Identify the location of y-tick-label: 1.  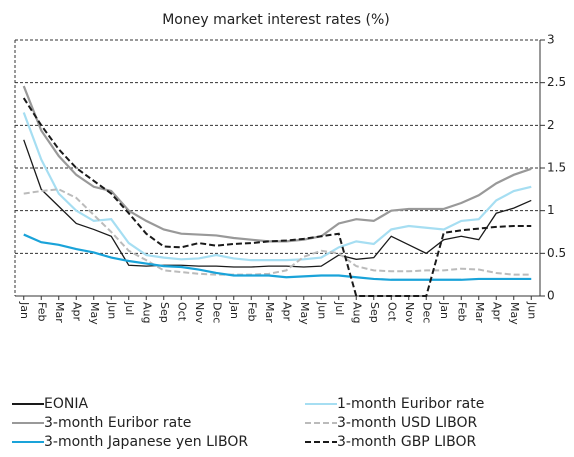
(551, 210).